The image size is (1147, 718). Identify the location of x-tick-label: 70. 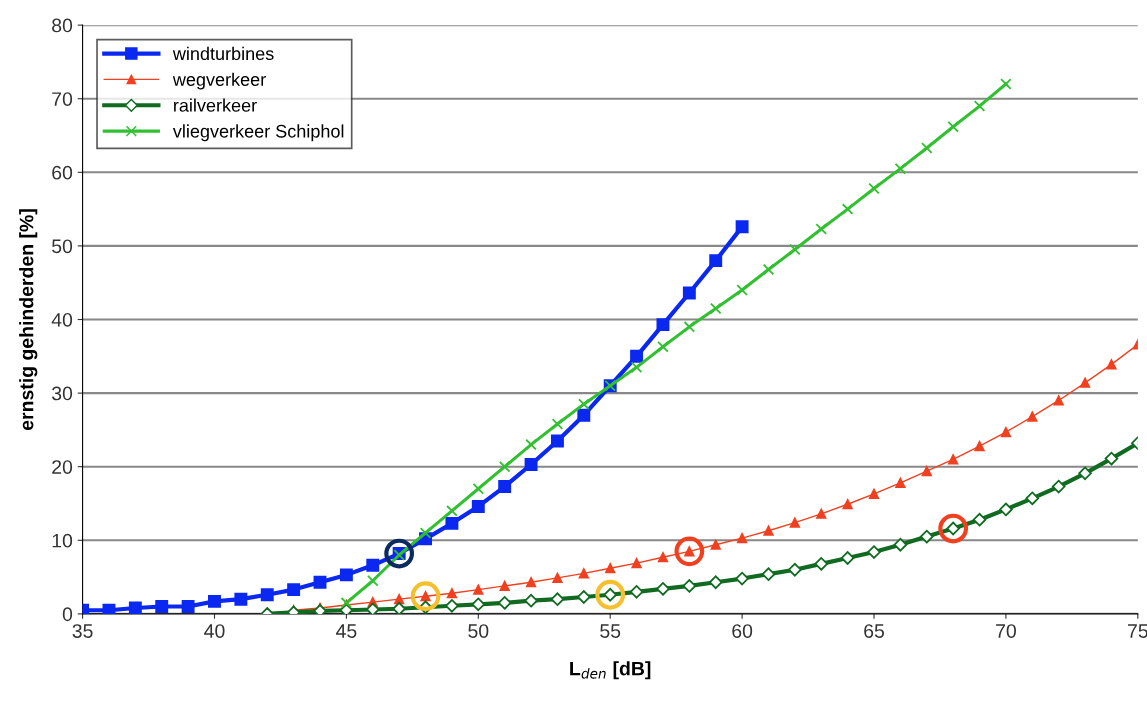
(1006, 631).